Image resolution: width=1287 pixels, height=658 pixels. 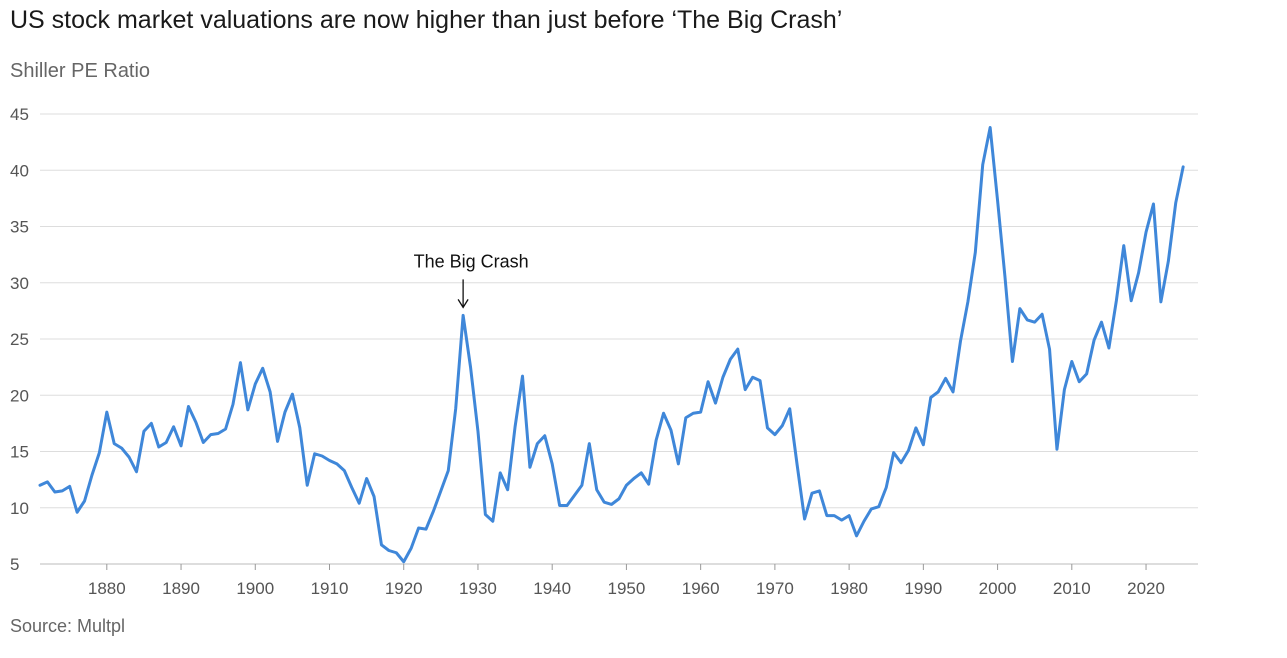 I want to click on x-tick-label: 1900, so click(x=255, y=588).